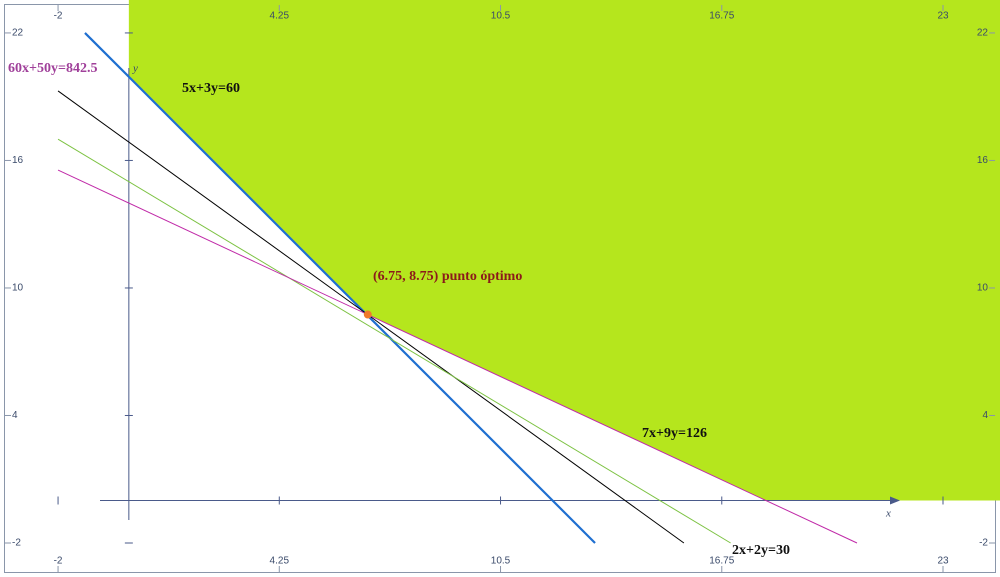  What do you see at coordinates (211, 88) in the screenshot?
I see `equation-label: 5x+3y=60` at bounding box center [211, 88].